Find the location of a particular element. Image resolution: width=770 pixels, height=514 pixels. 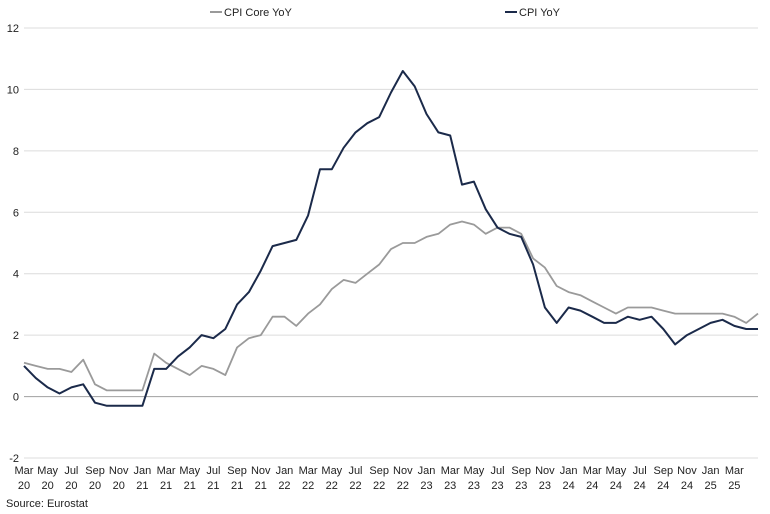

legend-label: CPI YoY is located at coordinates (540, 13).